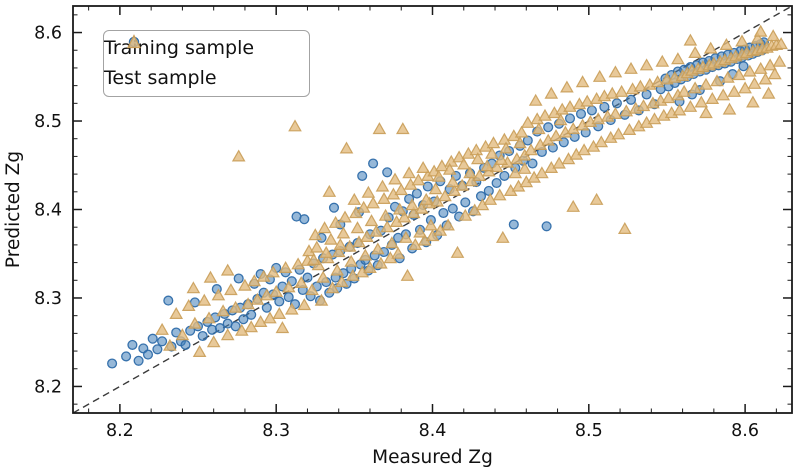 This screenshot has width=800, height=476. What do you see at coordinates (433, 431) in the screenshot?
I see `x-tick-label: 8.4` at bounding box center [433, 431].